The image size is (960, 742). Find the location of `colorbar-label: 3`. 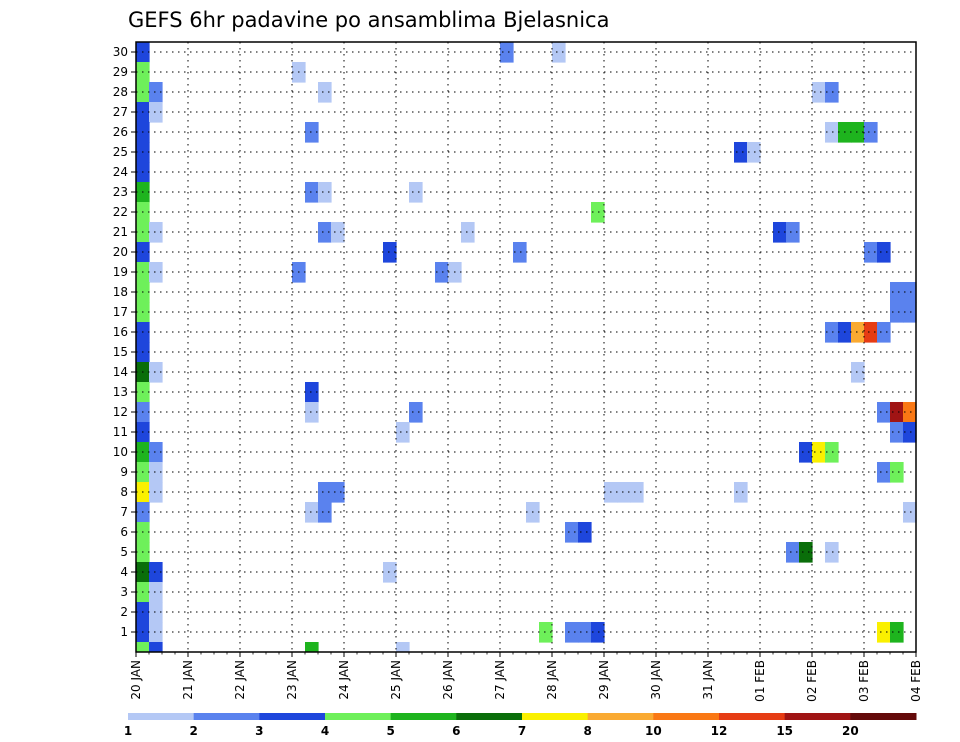

colorbar-label: 3 is located at coordinates (259, 731).